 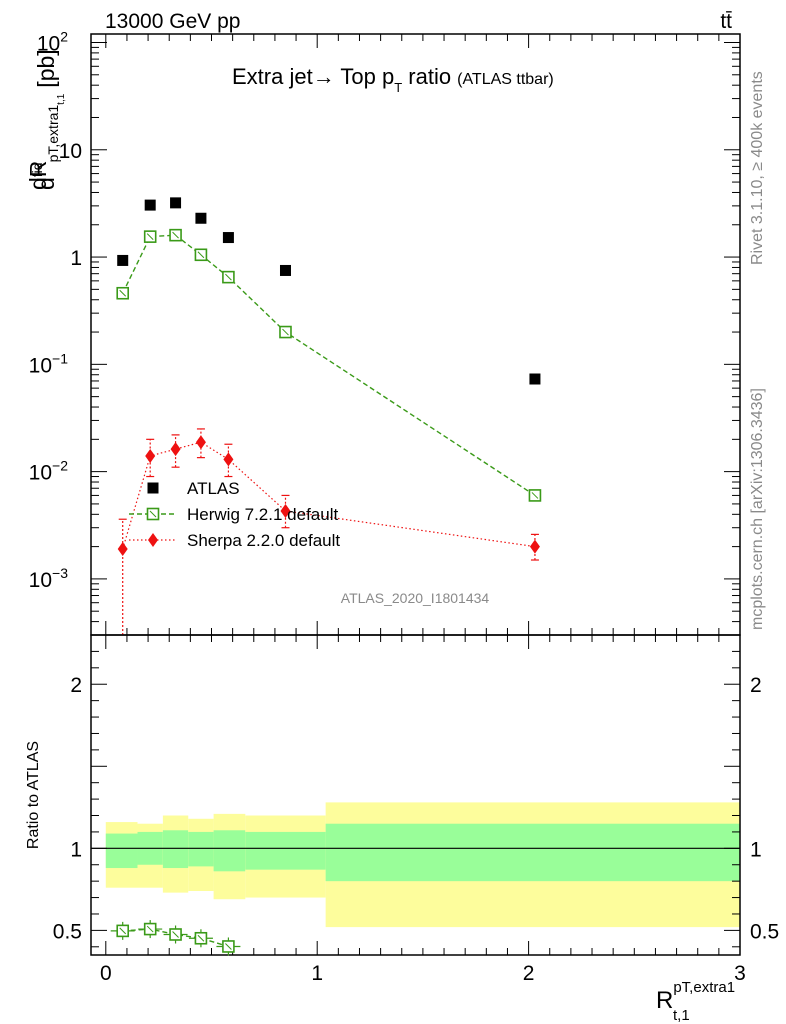 What do you see at coordinates (175, 938) in the screenshot?
I see `herwig-ratio-line` at bounding box center [175, 938].